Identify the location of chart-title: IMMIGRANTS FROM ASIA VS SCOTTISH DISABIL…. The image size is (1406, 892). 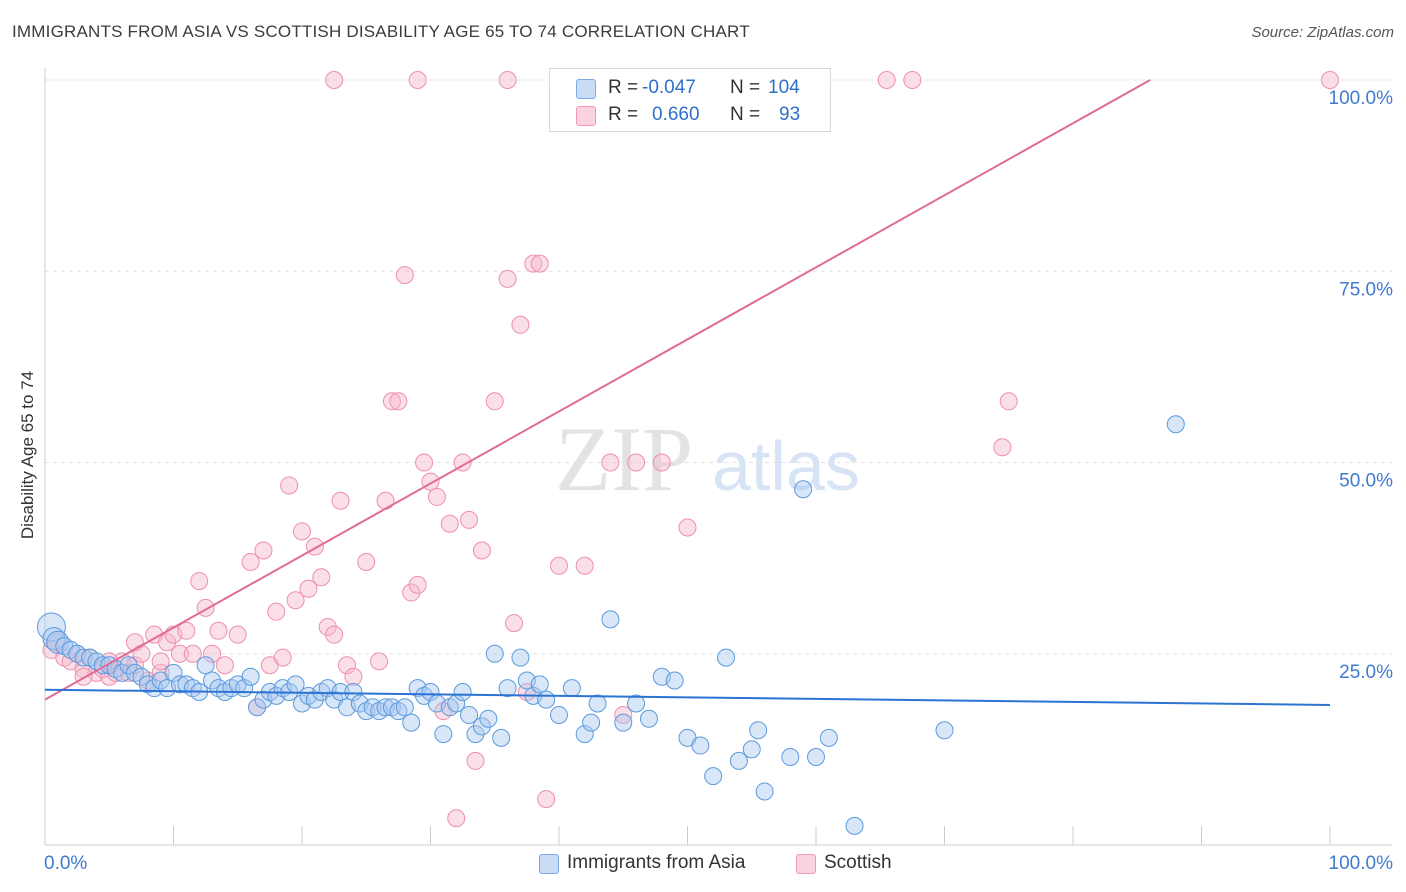
(381, 31).